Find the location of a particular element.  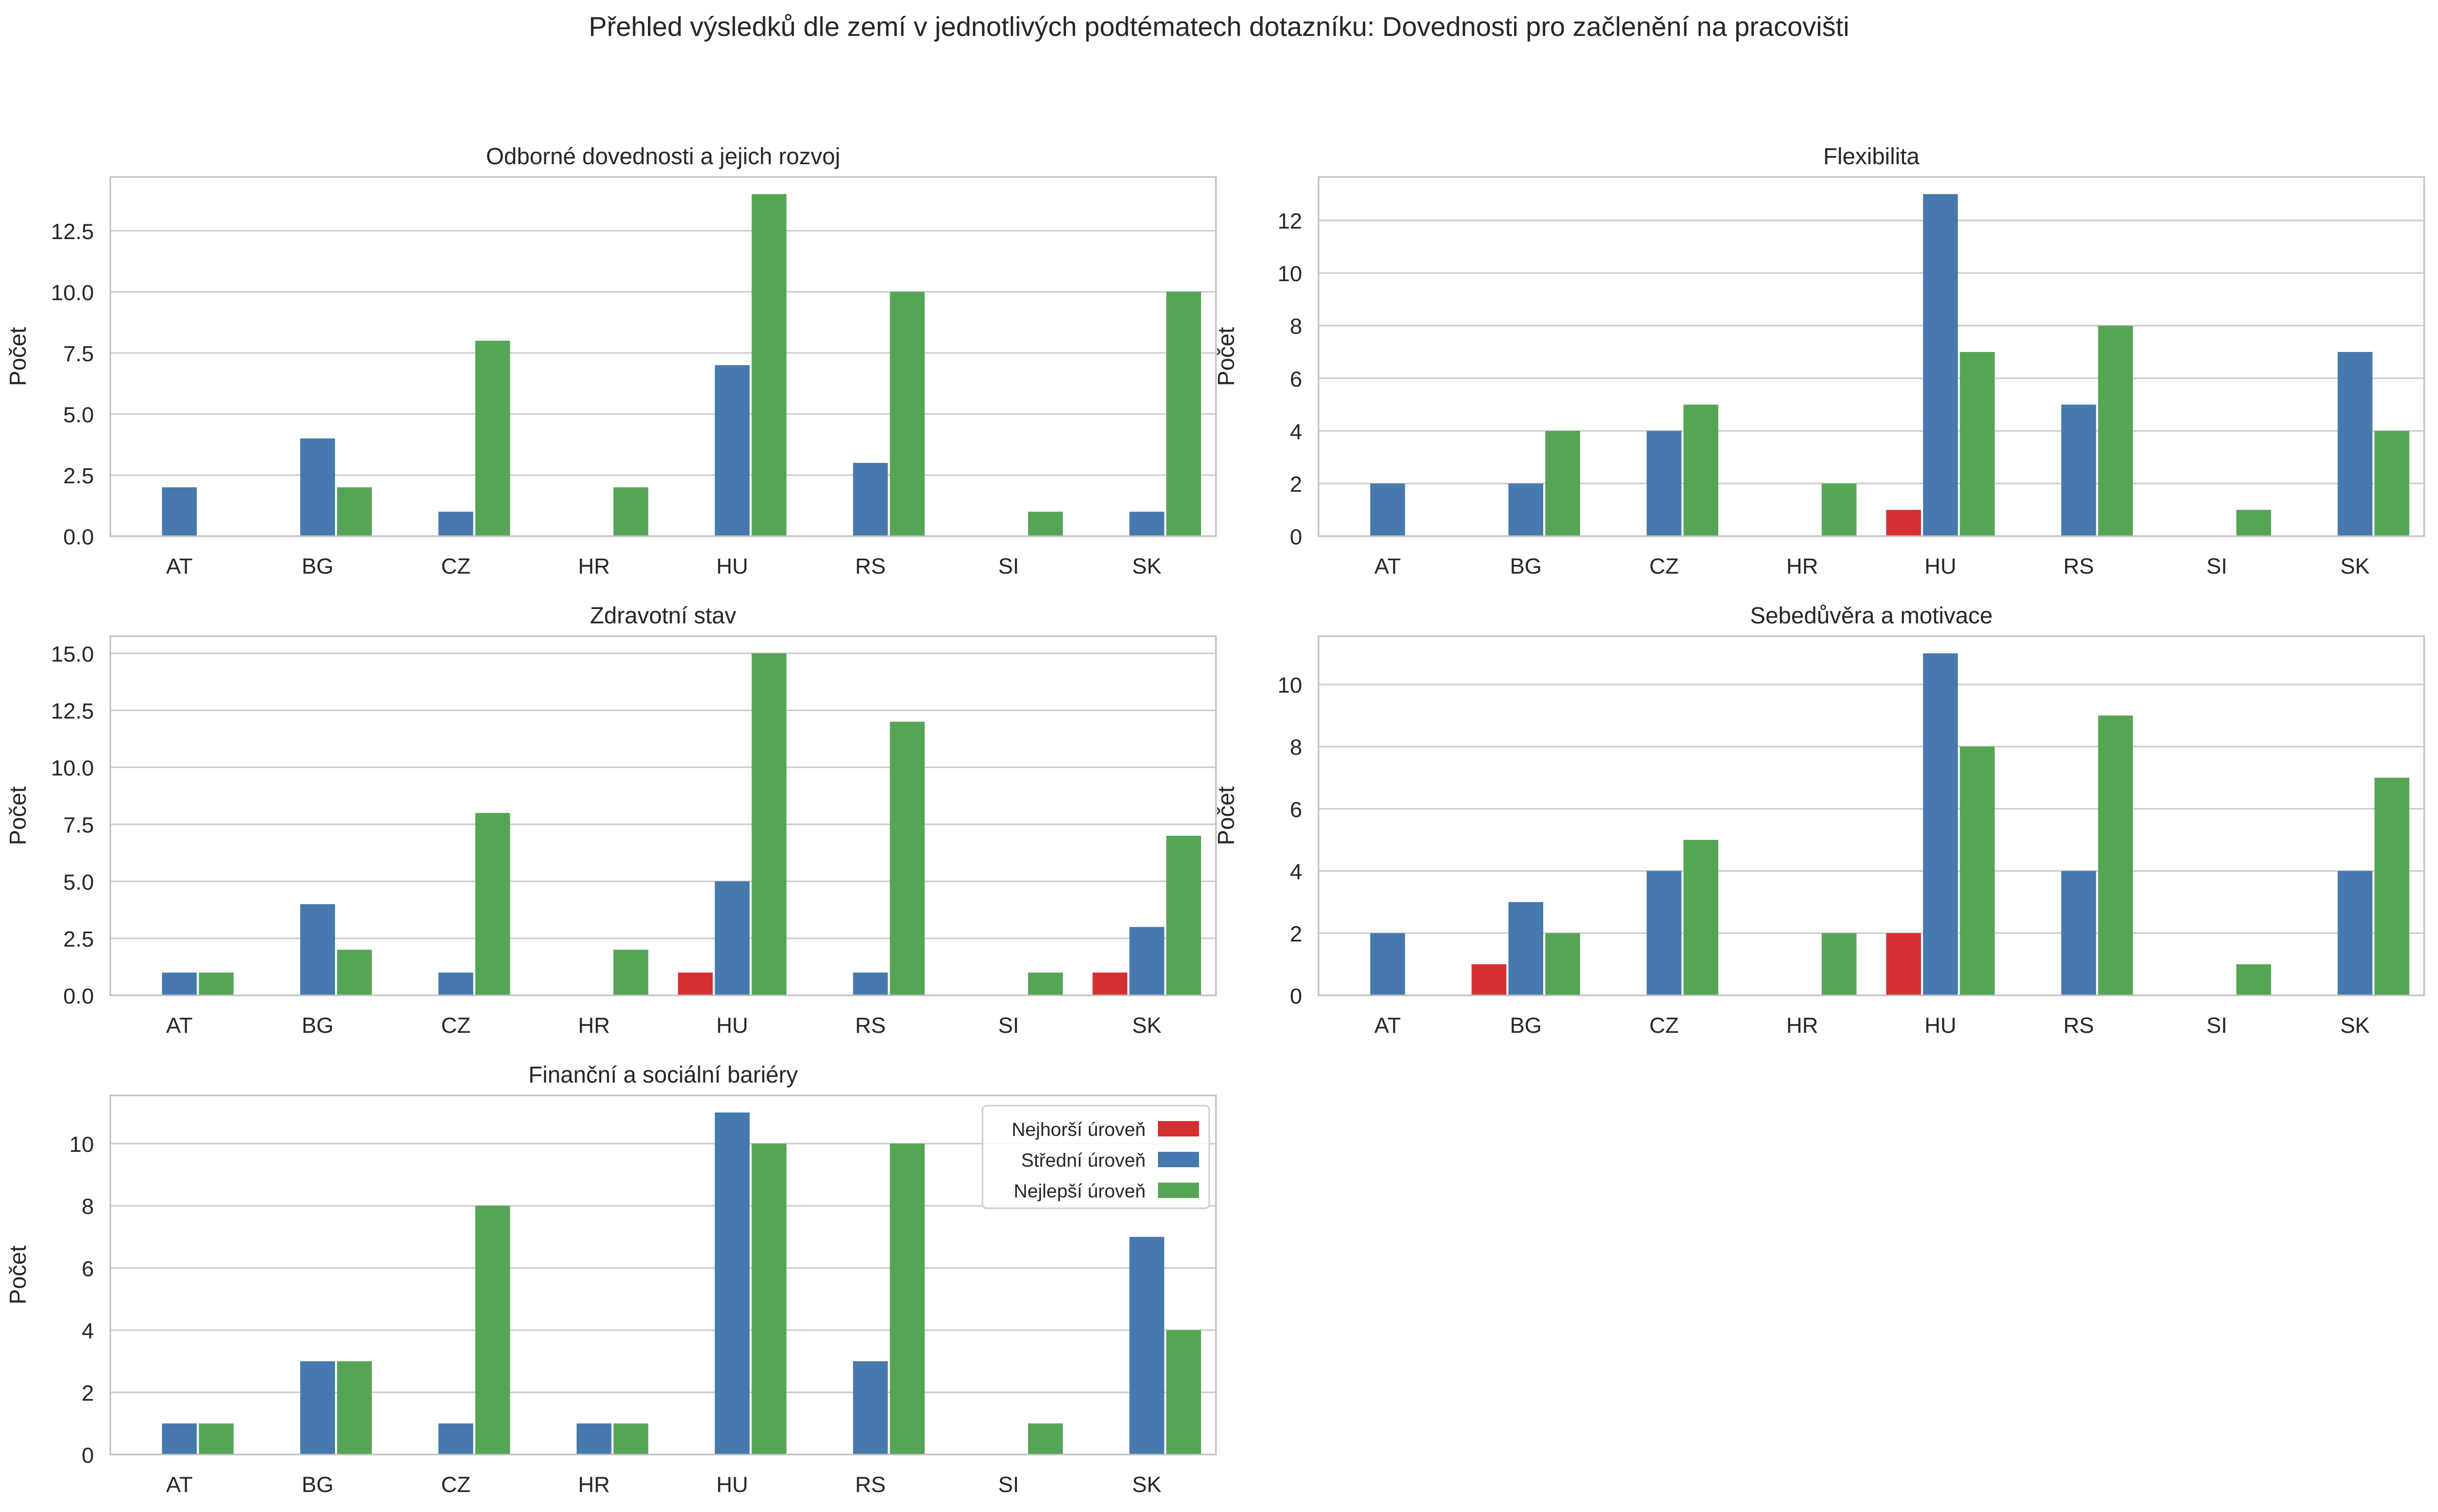

y-tick-label: 12.5 is located at coordinates (72, 232).